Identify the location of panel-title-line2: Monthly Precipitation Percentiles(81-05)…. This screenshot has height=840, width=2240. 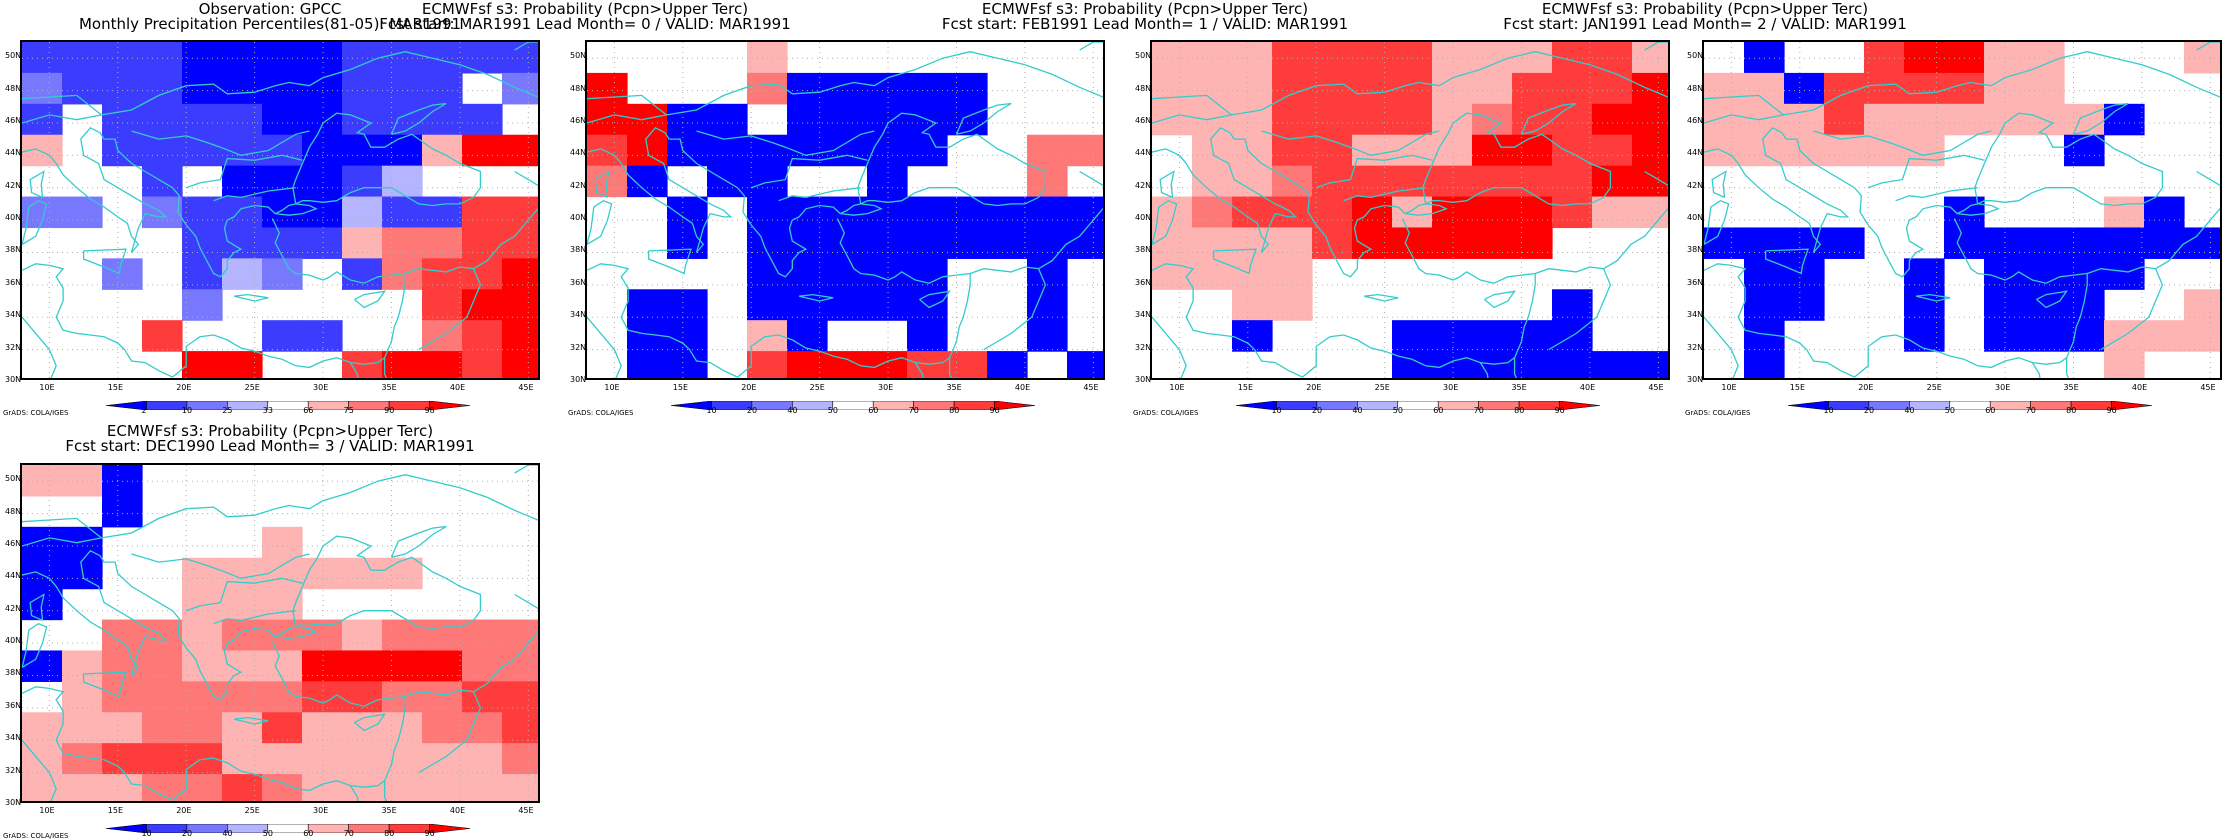
(270, 24).